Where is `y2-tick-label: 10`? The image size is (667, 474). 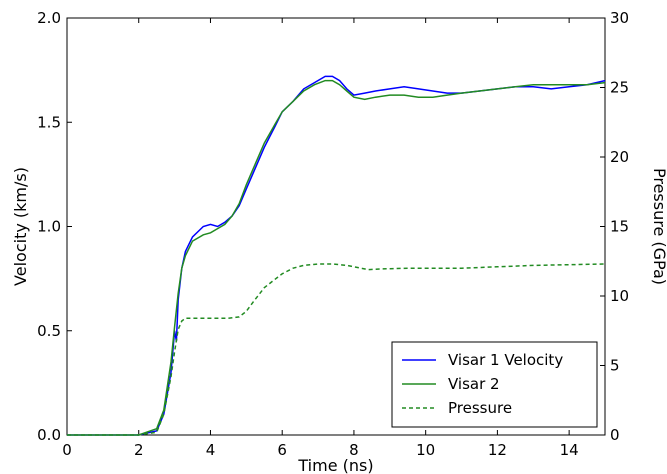
y2-tick-label: 10 is located at coordinates (619, 296).